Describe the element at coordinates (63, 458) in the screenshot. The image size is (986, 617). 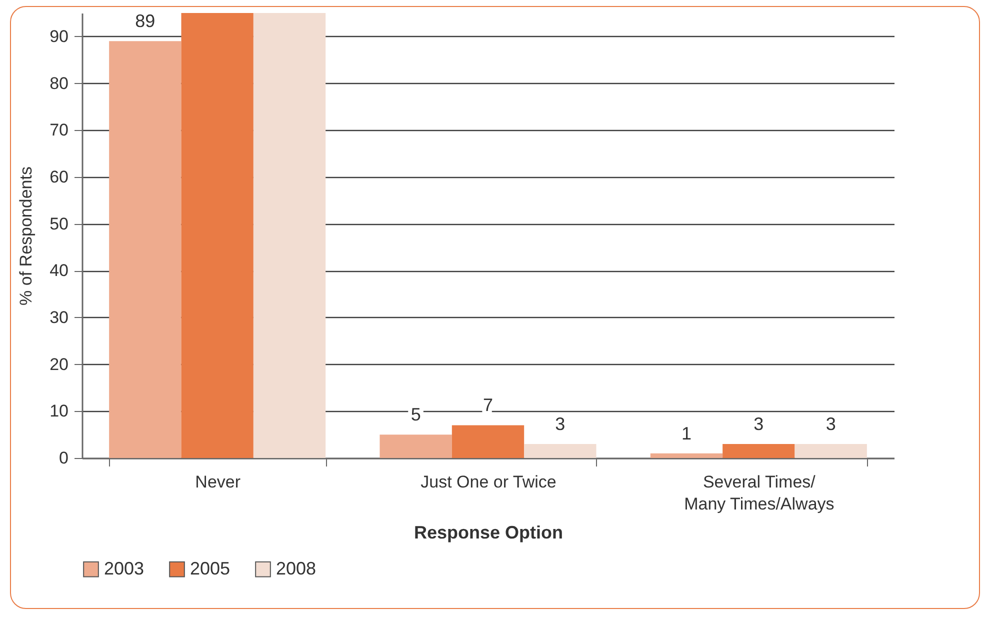
I see `y-tick-label: 0` at that location.